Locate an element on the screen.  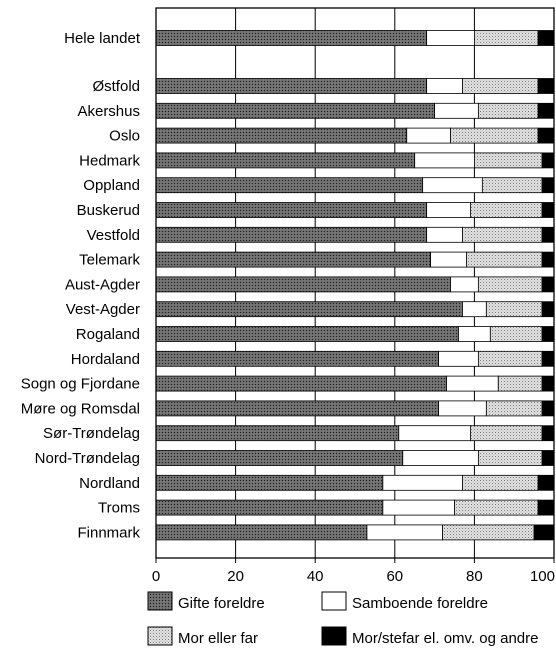
bar-buskerud-gifte-foreldre is located at coordinates (291, 210).